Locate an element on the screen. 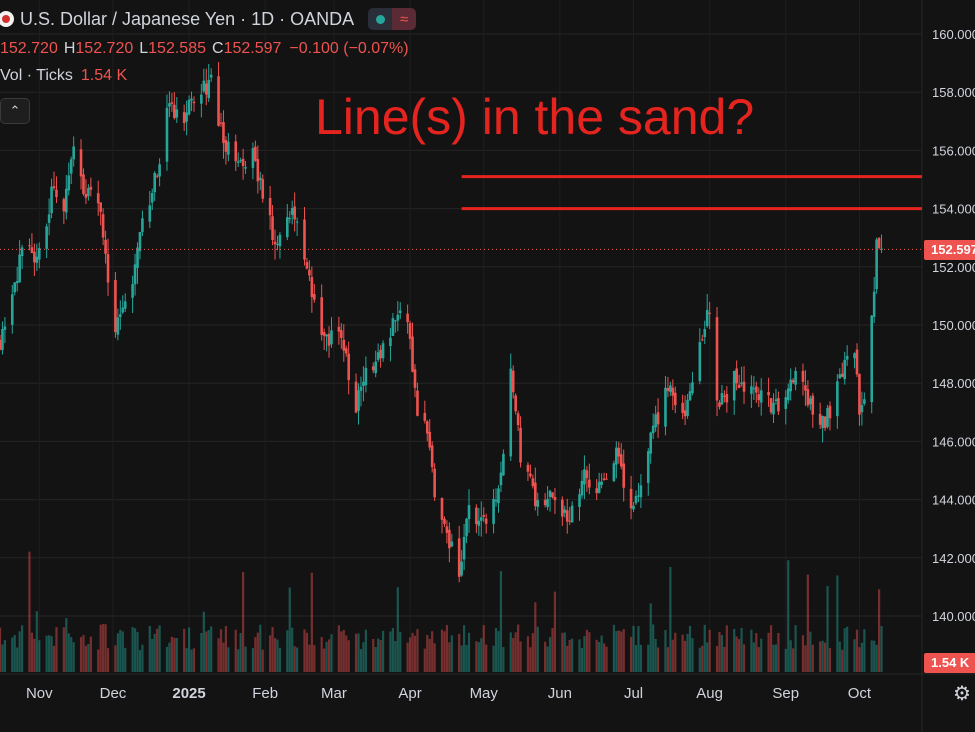 This screenshot has width=975, height=732. volume-legend: Vol · Ticks 1.54 K is located at coordinates (63, 76).